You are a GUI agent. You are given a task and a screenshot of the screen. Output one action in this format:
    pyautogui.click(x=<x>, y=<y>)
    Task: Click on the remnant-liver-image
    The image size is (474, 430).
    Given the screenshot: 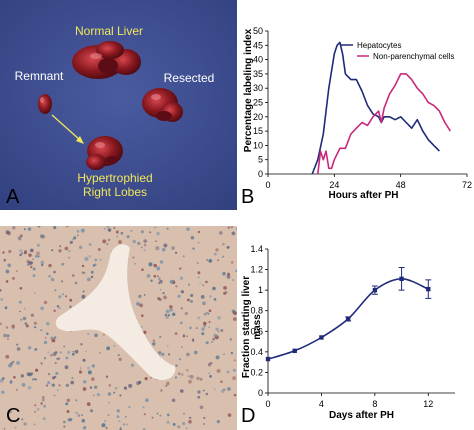 What is the action you would take?
    pyautogui.click(x=45, y=104)
    